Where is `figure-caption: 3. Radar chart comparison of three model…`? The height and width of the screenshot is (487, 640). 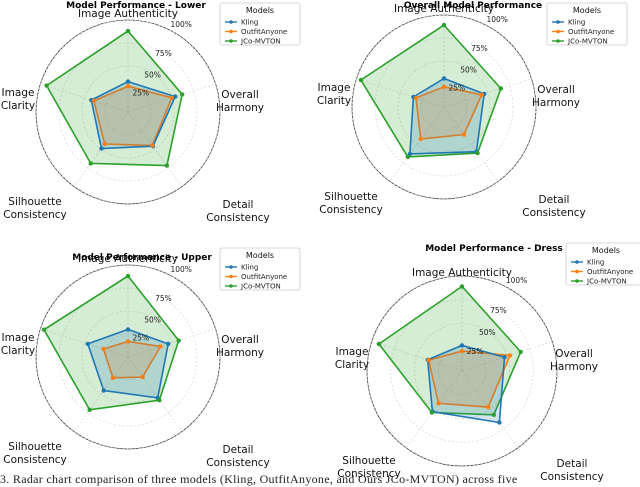 figure-caption: 3. Radar chart comparison of three model… is located at coordinates (259, 479).